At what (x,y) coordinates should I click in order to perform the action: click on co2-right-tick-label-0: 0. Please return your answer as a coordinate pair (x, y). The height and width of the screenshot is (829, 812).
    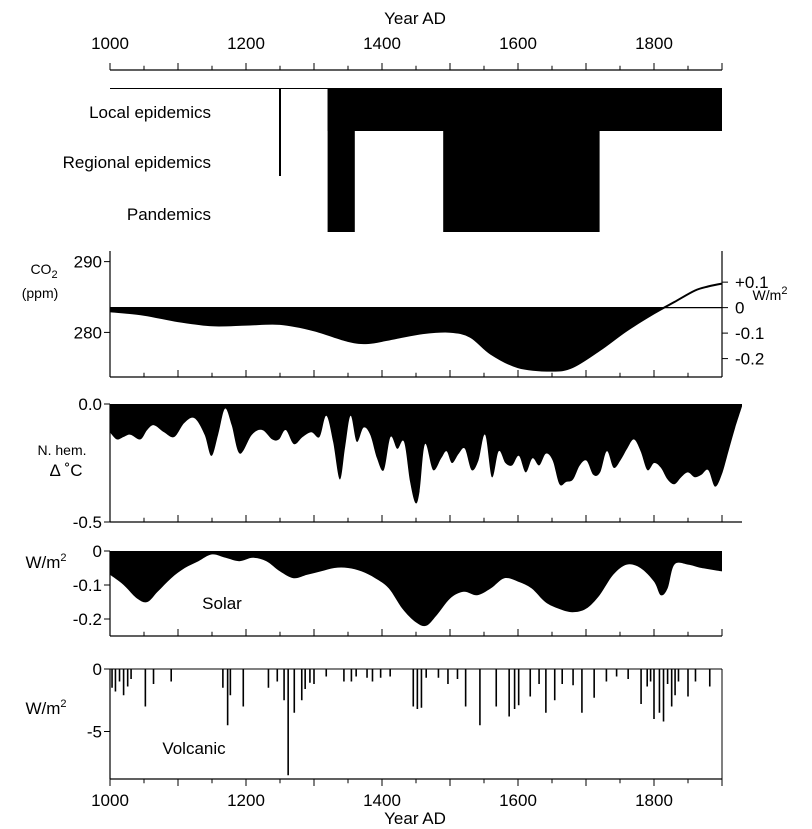
    Looking at the image, I should click on (739, 308).